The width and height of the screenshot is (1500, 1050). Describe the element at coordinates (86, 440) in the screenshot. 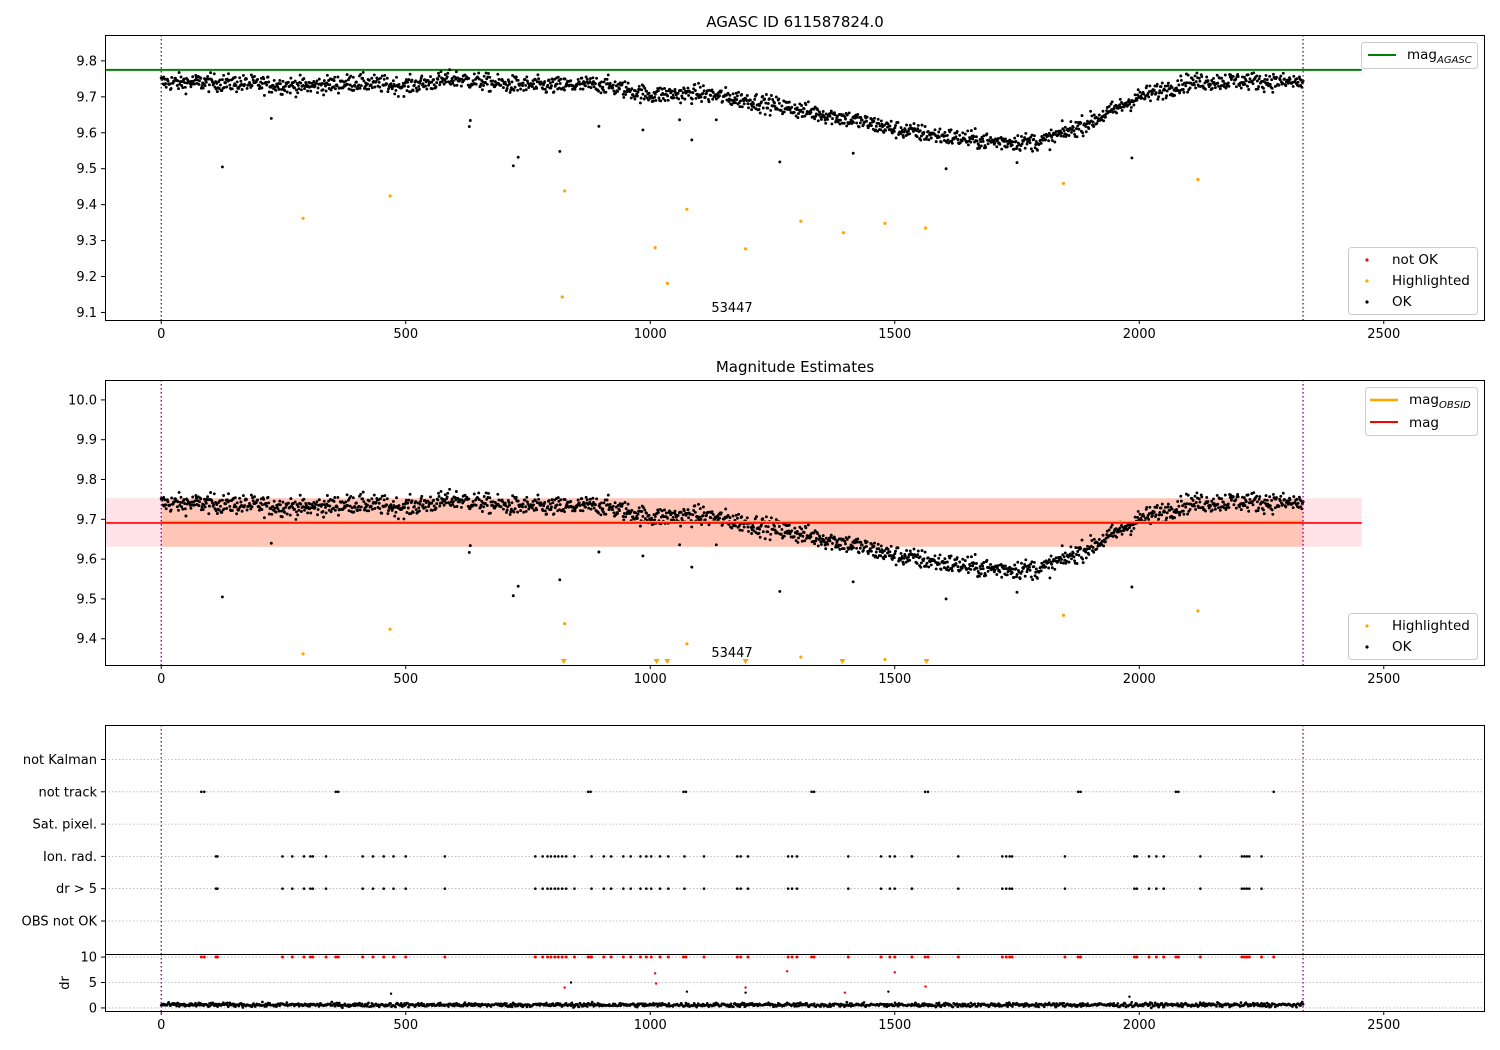

I see `magnitude-ytick-label: 9.9` at that location.